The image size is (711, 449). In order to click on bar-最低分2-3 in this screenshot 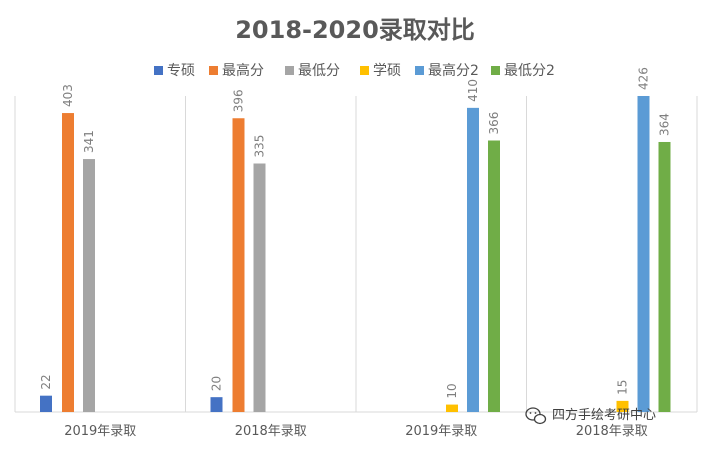, I will do `click(664, 276)`.